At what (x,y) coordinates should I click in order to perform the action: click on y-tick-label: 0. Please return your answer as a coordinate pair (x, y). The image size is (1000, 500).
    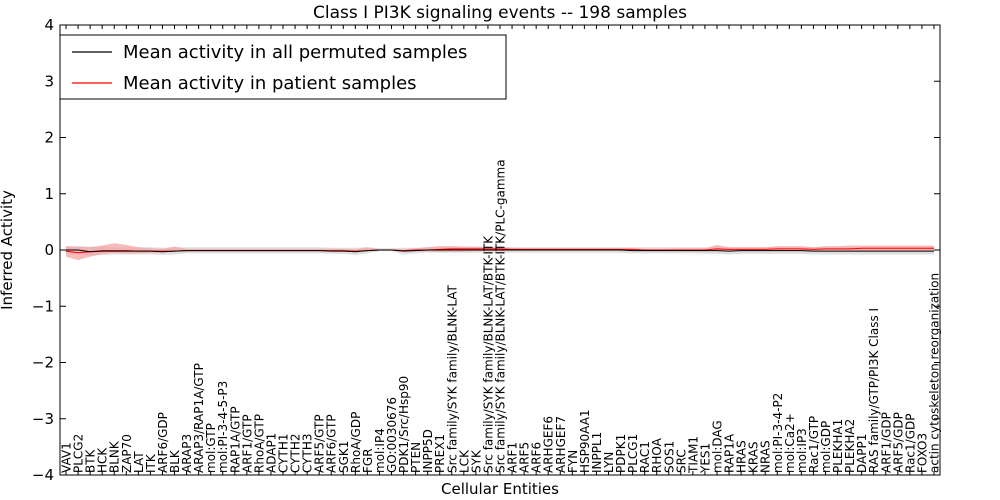
    Looking at the image, I should click on (49, 250).